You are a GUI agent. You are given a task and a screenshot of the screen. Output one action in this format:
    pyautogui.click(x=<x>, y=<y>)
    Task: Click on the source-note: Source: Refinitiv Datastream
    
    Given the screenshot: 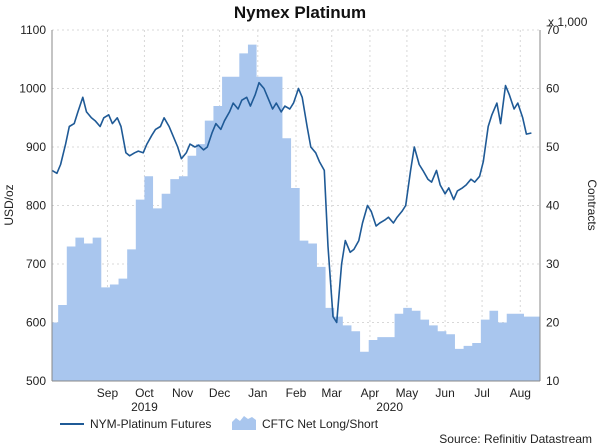 What is the action you would take?
    pyautogui.click(x=515, y=439)
    